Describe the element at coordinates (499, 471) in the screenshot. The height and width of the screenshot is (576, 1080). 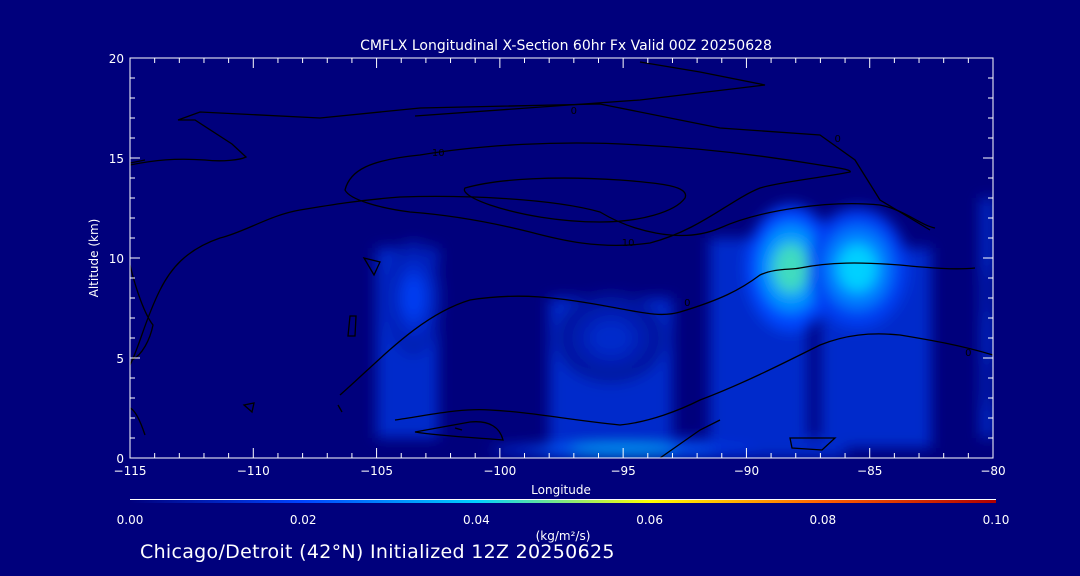
I see `x-tick-label: −100` at that location.